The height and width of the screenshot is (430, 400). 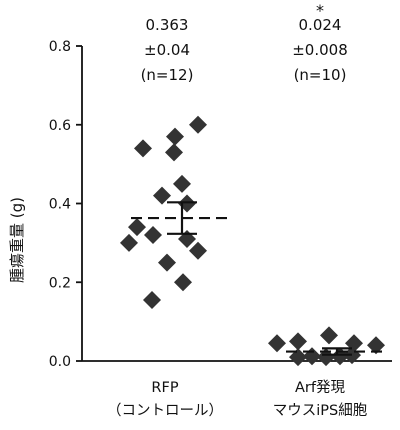 I want to click on y-tick-group: 0.0 0.2 0.4 0.6 0.8, so click(x=65, y=204).